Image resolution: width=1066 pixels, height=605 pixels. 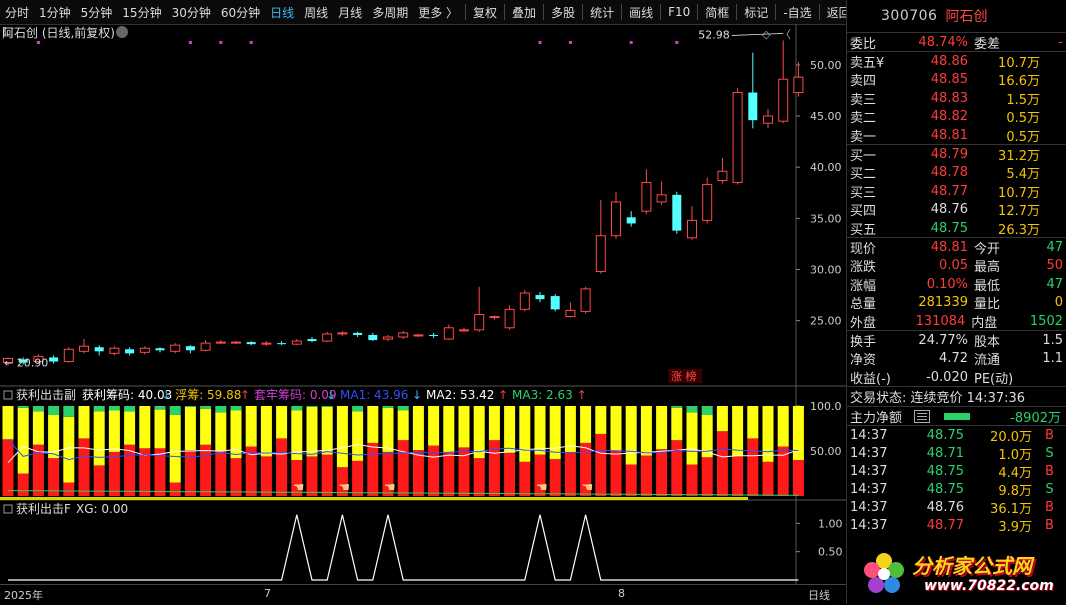 I want to click on period-tab-4: 30分钟, so click(x=191, y=12).